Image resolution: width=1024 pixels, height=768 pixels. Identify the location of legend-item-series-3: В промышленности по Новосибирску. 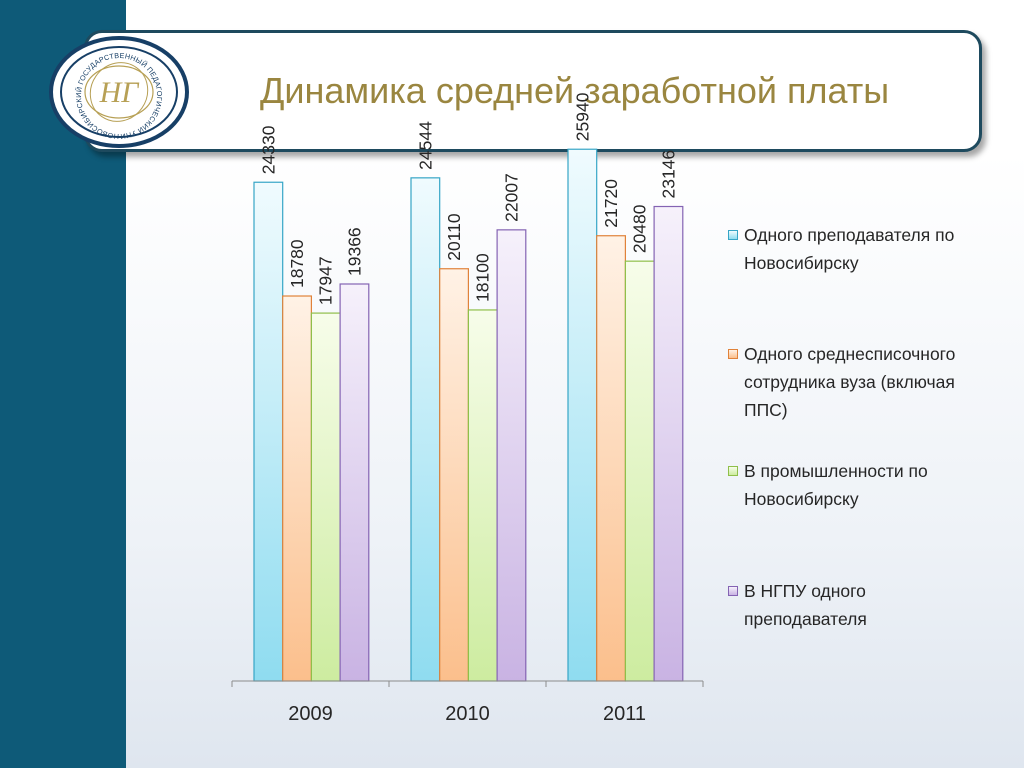
(858, 485).